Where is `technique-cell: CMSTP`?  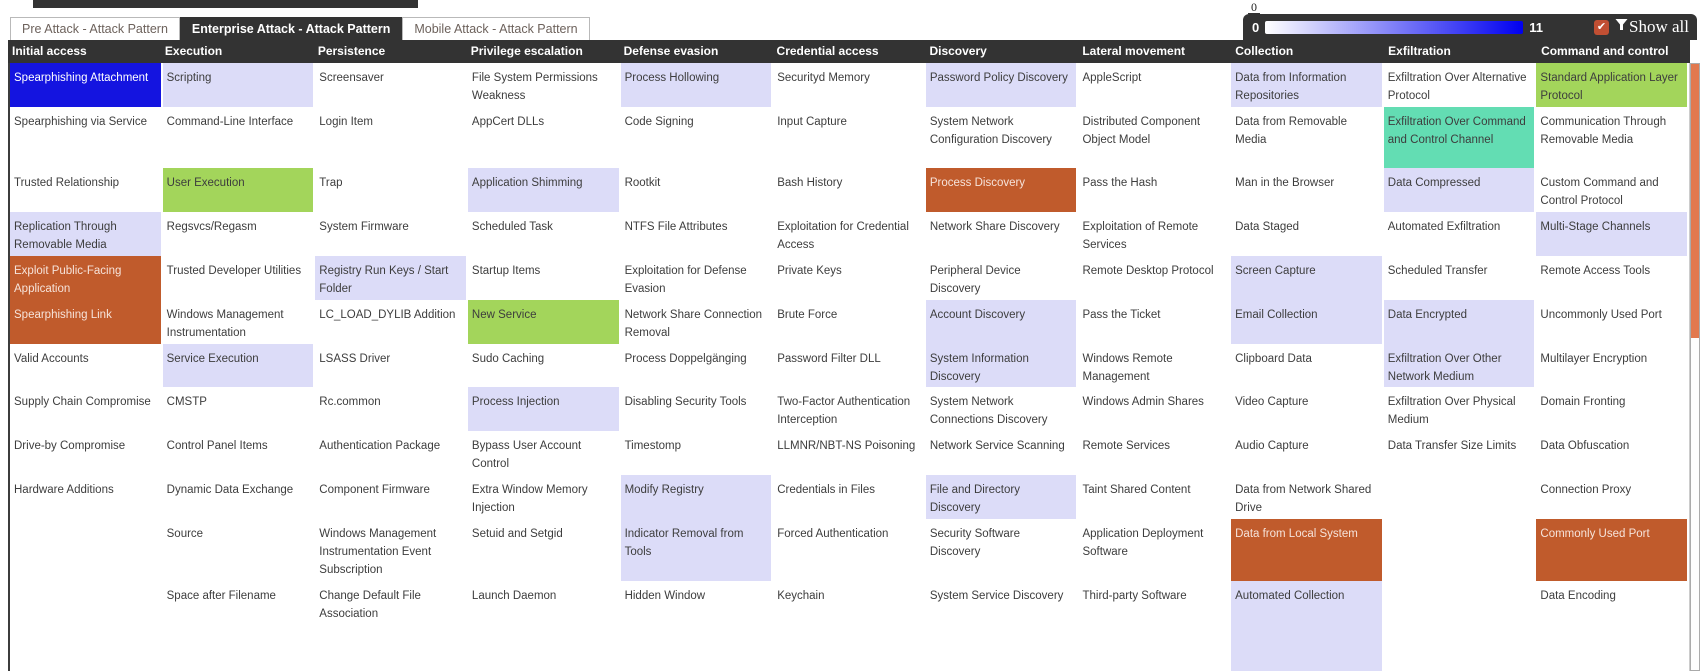 technique-cell: CMSTP is located at coordinates (186, 402).